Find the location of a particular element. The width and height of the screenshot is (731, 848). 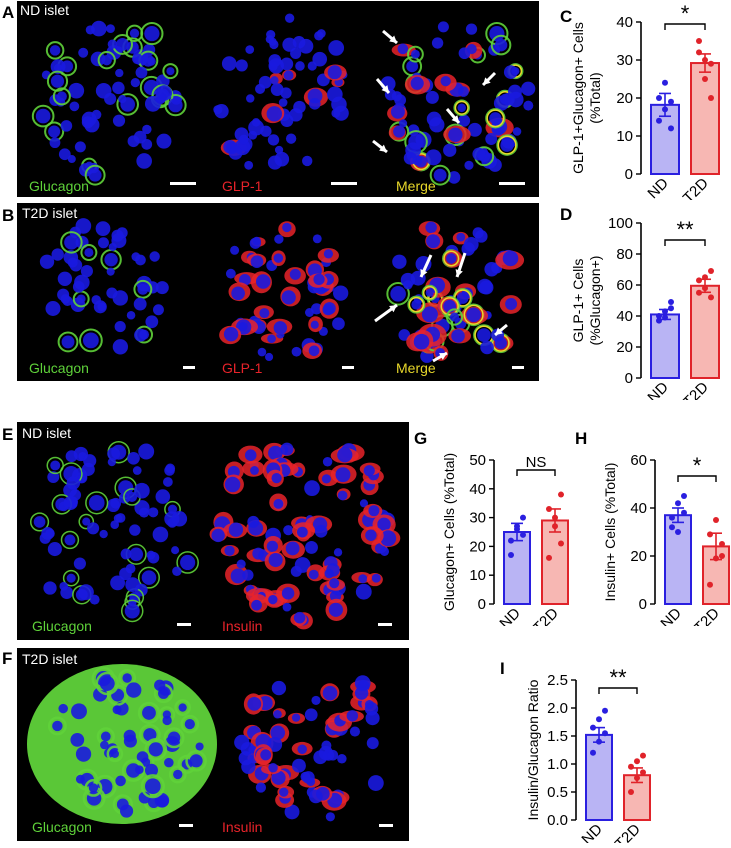

y-tick-label: 10 is located at coordinates (624, 136).